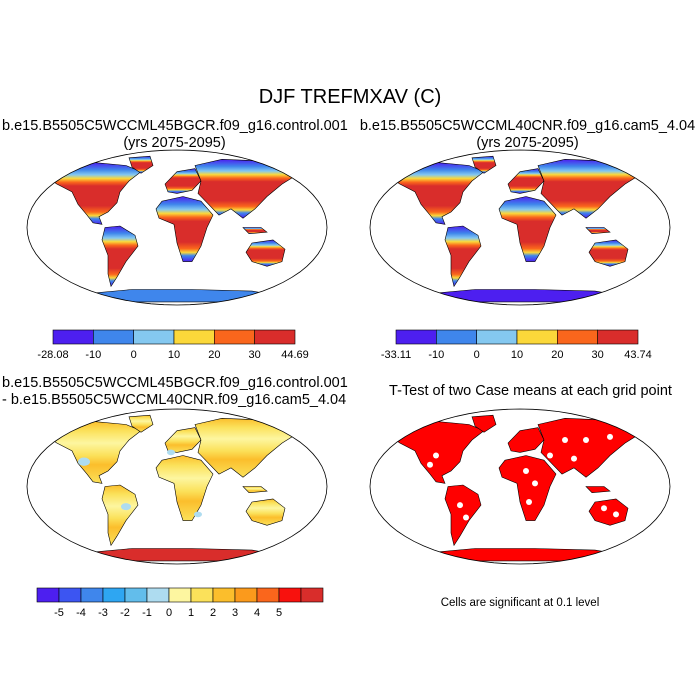 This screenshot has width=700, height=700. I want to click on map-case2, so click(520, 227).